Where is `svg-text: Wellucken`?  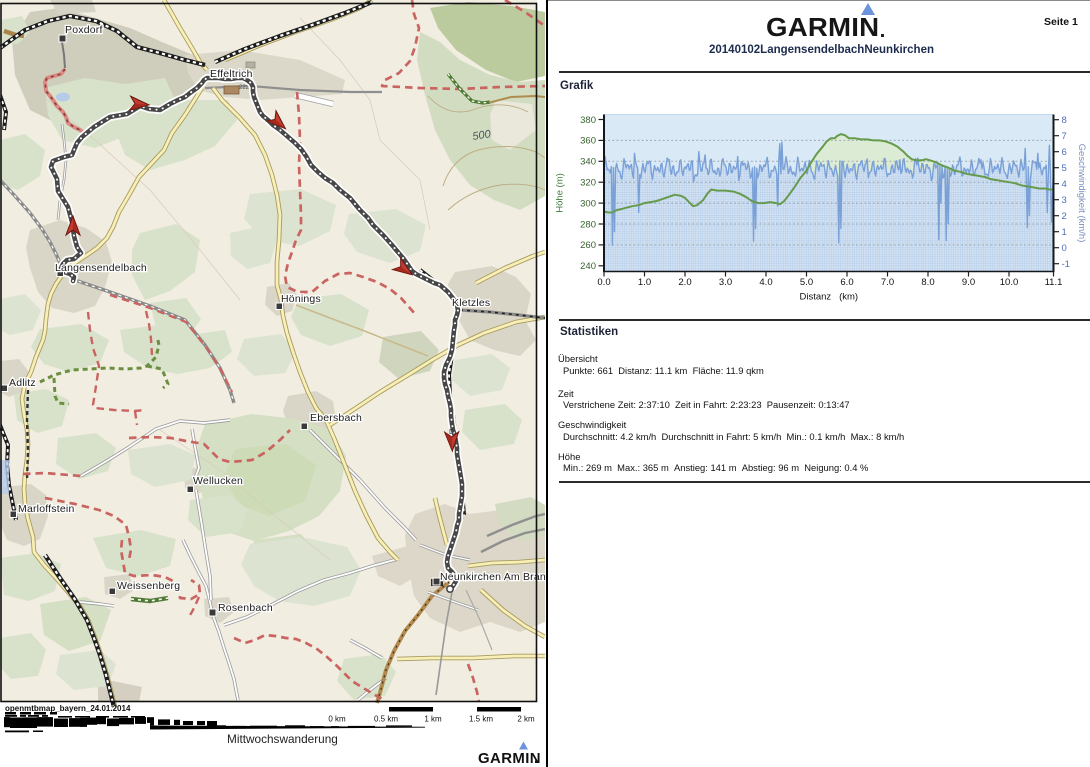 svg-text: Wellucken is located at coordinates (218, 481).